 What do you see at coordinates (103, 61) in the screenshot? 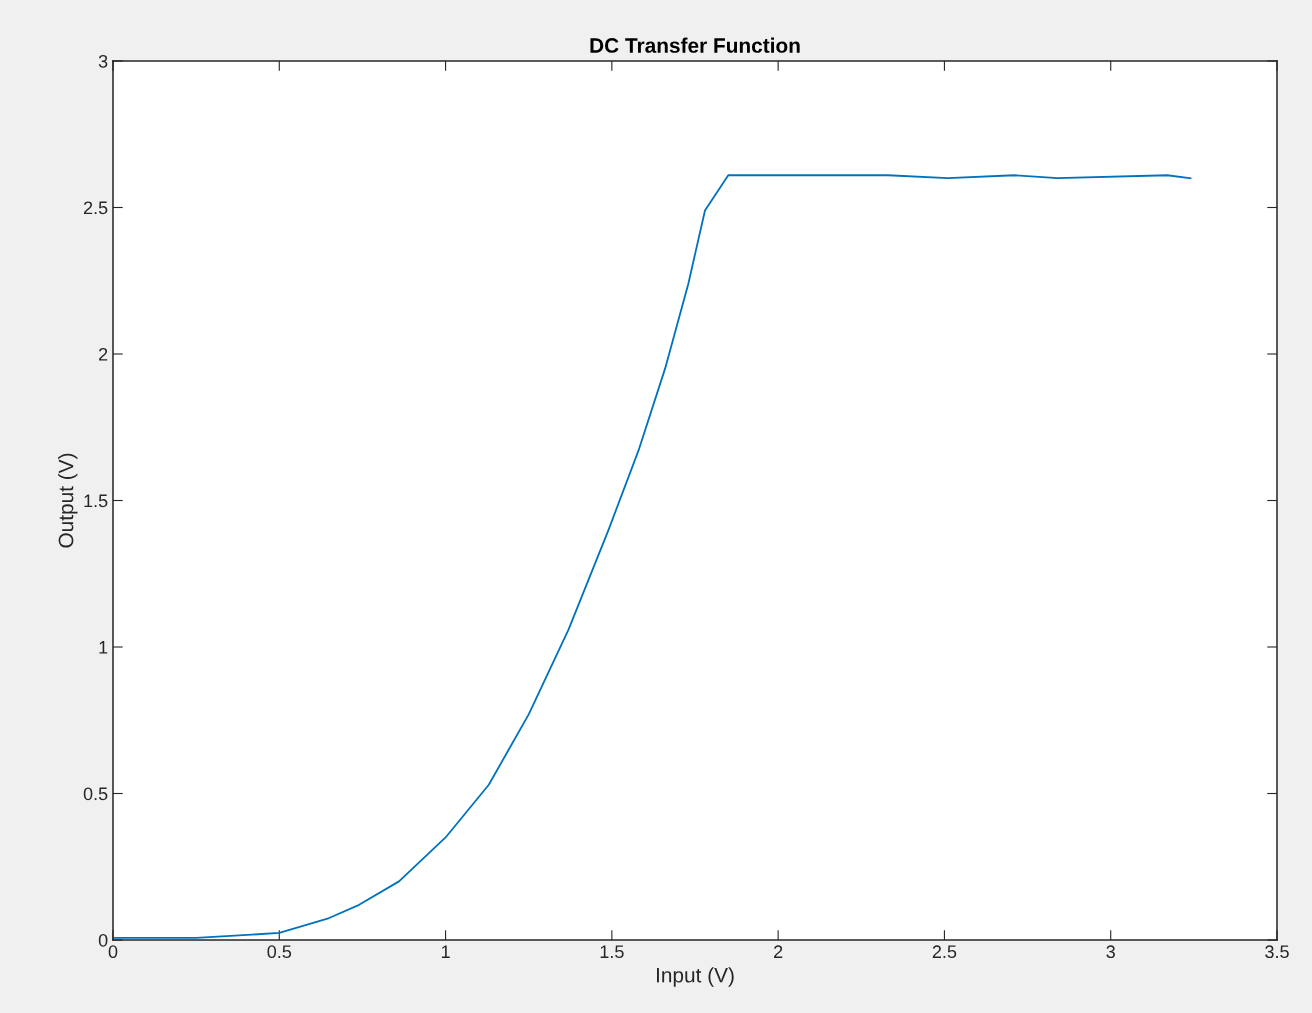
I see `y-tick-label: 3` at bounding box center [103, 61].